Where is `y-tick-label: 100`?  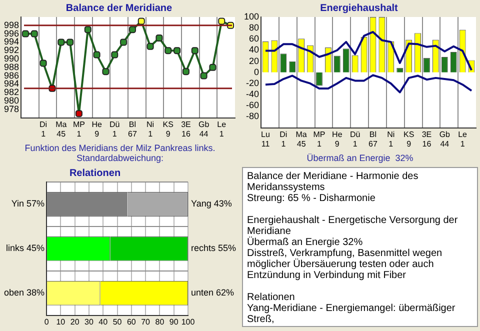 y-tick-label: 100 is located at coordinates (252, 16).